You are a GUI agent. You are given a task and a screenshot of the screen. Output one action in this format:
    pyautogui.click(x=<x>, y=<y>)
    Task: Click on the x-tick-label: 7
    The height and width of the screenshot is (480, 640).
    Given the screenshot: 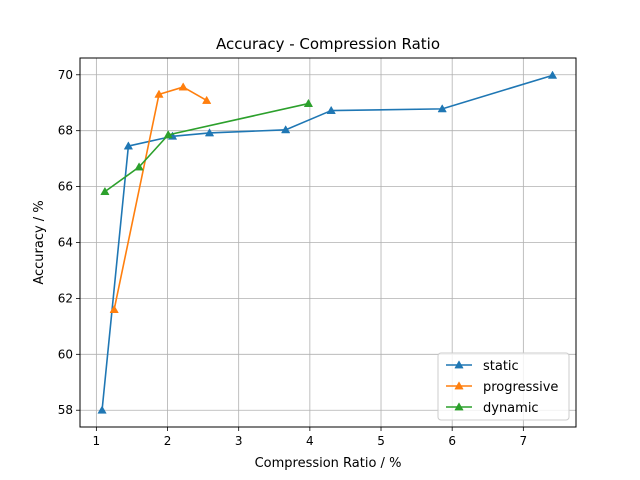 What is the action you would take?
    pyautogui.click(x=524, y=441)
    